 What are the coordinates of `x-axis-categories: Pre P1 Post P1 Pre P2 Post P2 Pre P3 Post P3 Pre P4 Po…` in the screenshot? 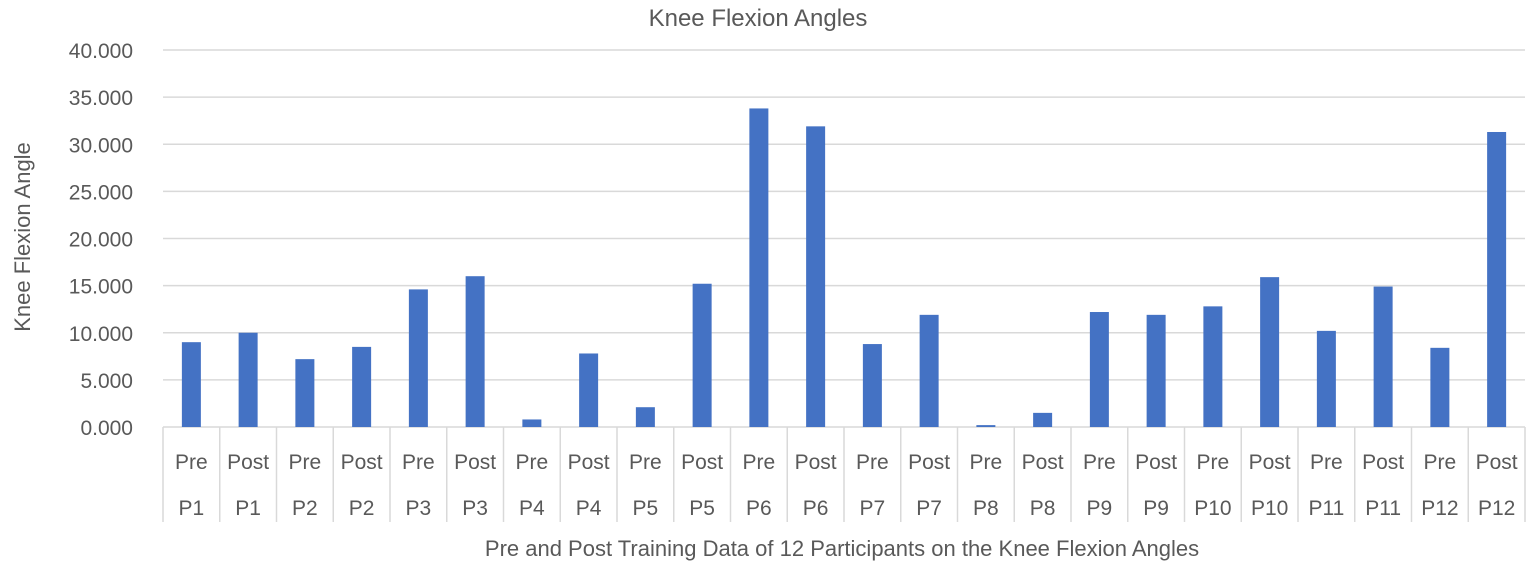 It's located at (844, 474).